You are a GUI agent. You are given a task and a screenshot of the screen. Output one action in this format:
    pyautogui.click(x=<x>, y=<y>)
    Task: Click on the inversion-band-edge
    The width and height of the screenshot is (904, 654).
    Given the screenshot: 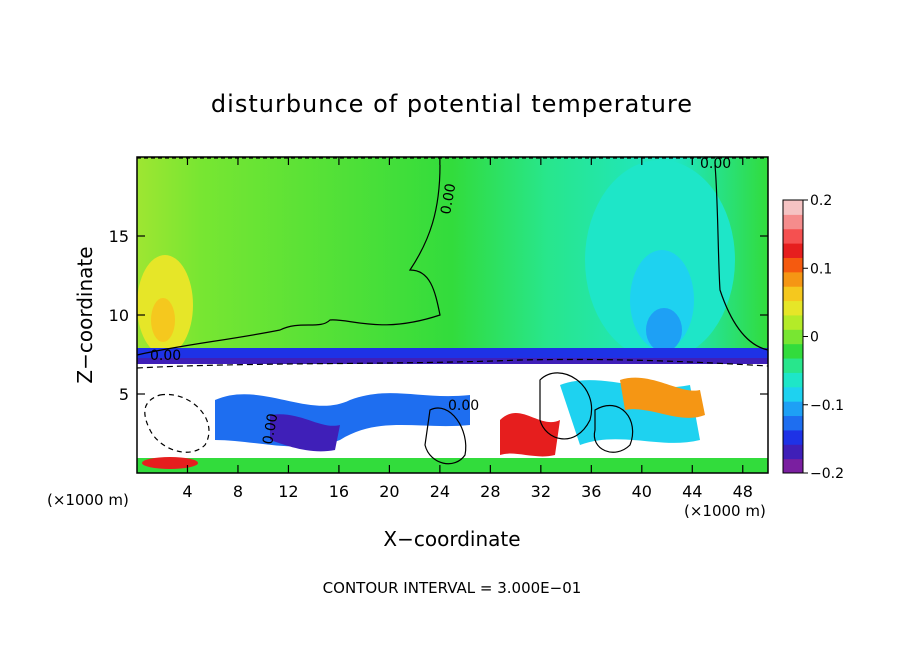 What is the action you would take?
    pyautogui.click(x=452, y=361)
    